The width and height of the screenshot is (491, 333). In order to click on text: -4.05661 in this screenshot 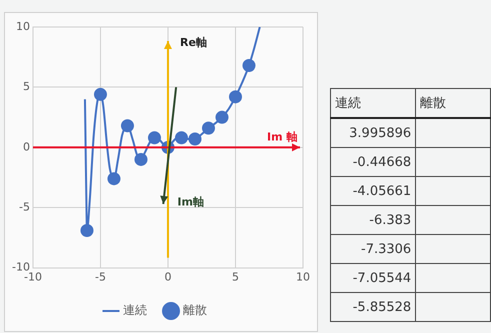, I will do `click(373, 191)`.